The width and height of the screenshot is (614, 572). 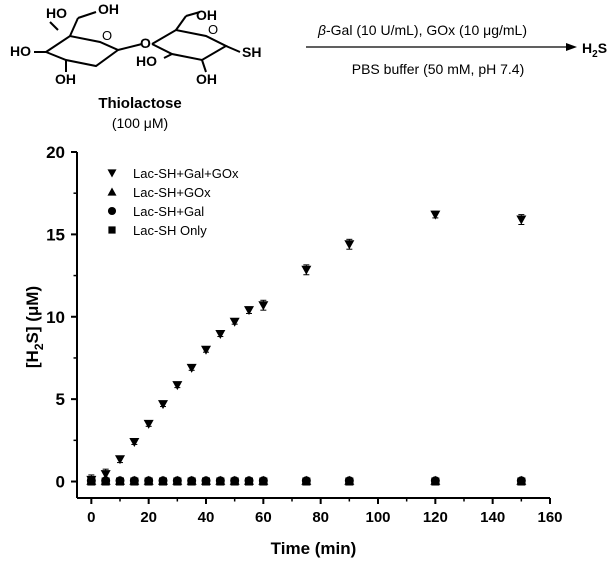 I want to click on atom-ho1: HO, so click(x=56, y=13).